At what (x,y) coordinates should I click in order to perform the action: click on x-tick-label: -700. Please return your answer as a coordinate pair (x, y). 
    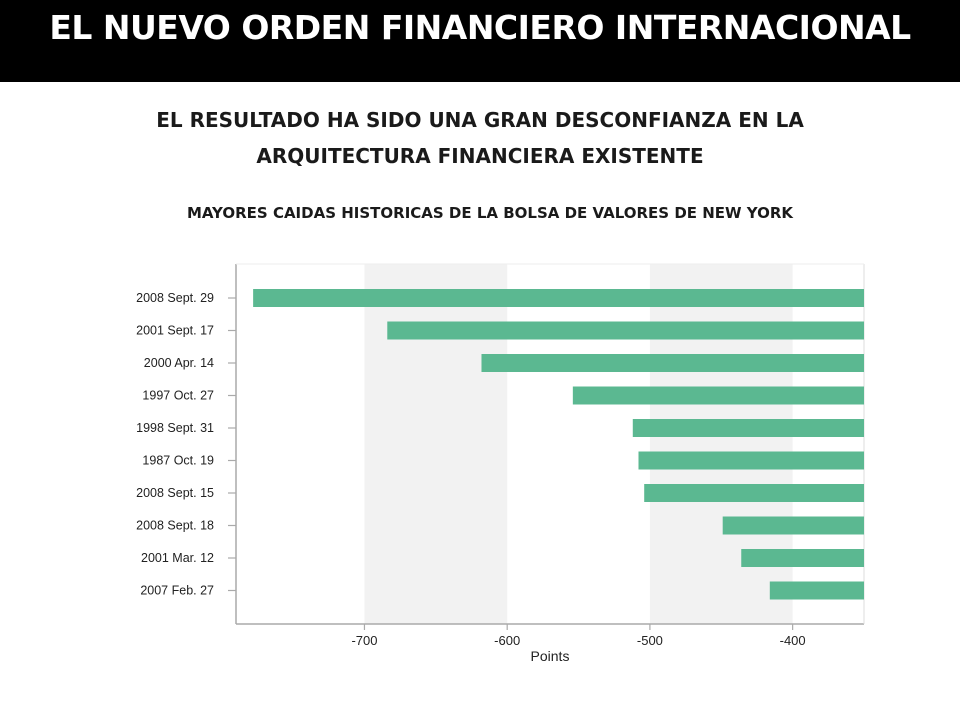
    Looking at the image, I should click on (364, 640).